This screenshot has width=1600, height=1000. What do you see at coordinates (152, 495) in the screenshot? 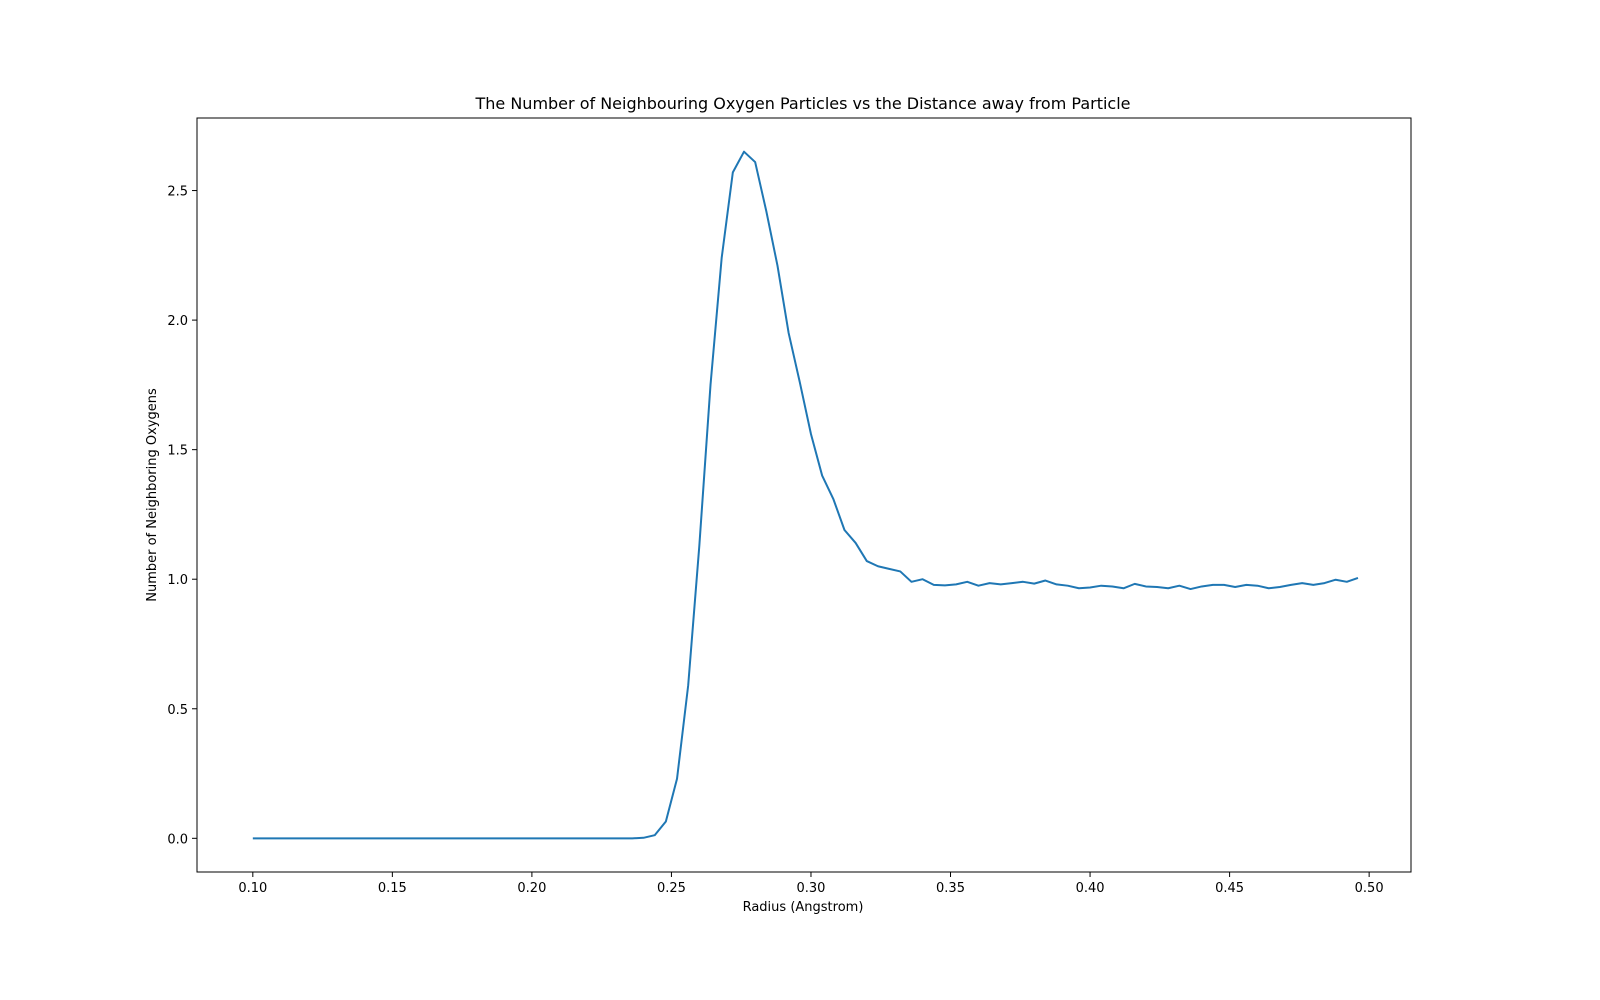
I see `y-axis-label: Number of Neighboring Oxygens` at bounding box center [152, 495].